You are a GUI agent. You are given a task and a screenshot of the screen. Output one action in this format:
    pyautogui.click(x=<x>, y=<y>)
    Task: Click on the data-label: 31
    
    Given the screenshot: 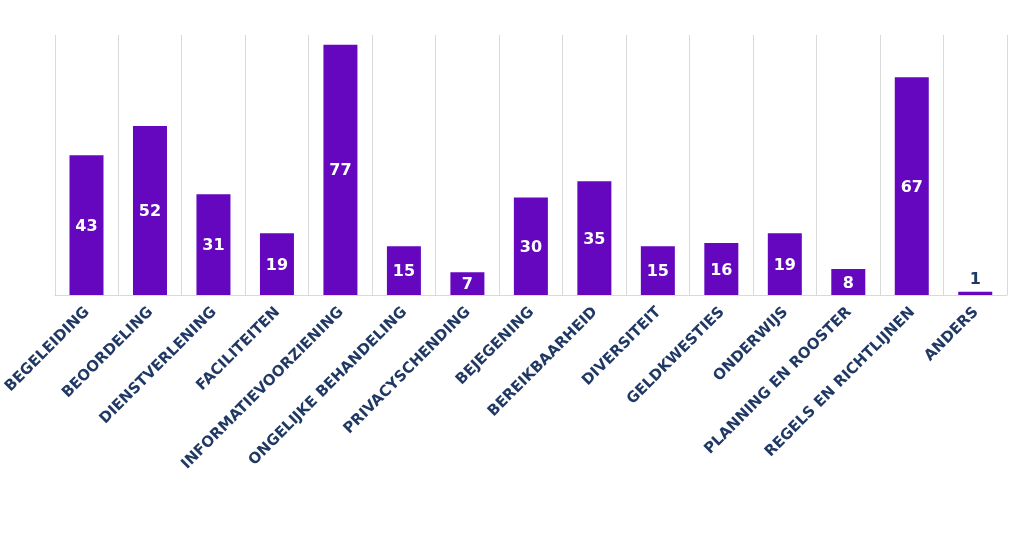 What is the action you would take?
    pyautogui.click(x=213, y=245)
    